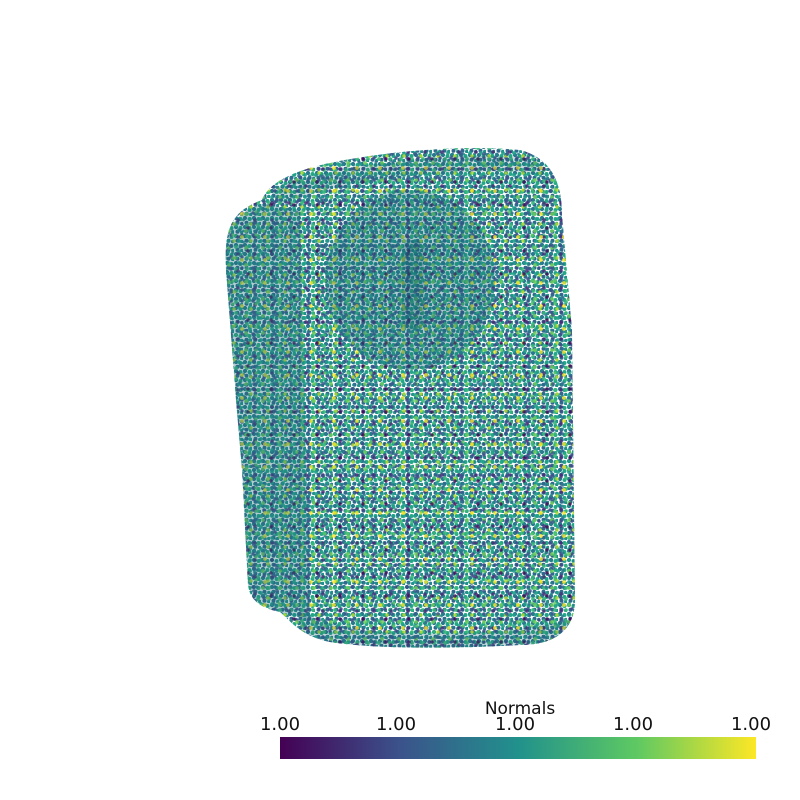 The width and height of the screenshot is (800, 800). I want to click on colorbar-title: Normals, so click(520, 709).